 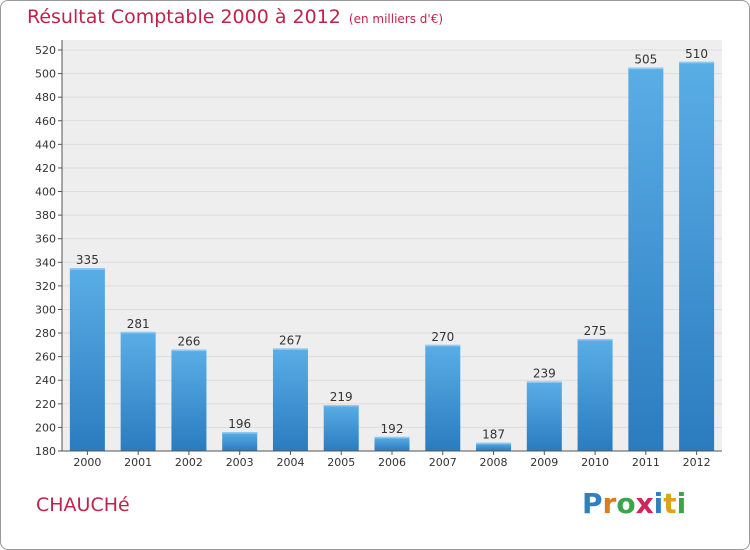 I want to click on bar-2007, so click(x=443, y=397).